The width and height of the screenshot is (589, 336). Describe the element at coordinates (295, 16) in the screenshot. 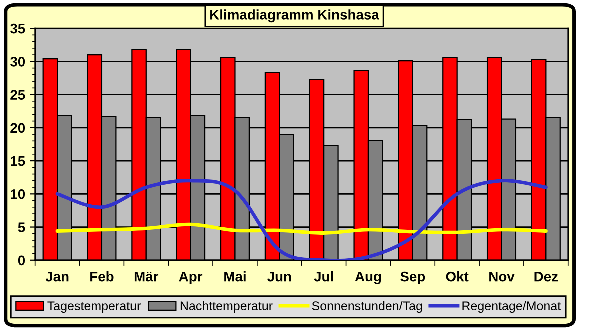

I see `chart-title: Klimadiagramm Kinshasa` at that location.